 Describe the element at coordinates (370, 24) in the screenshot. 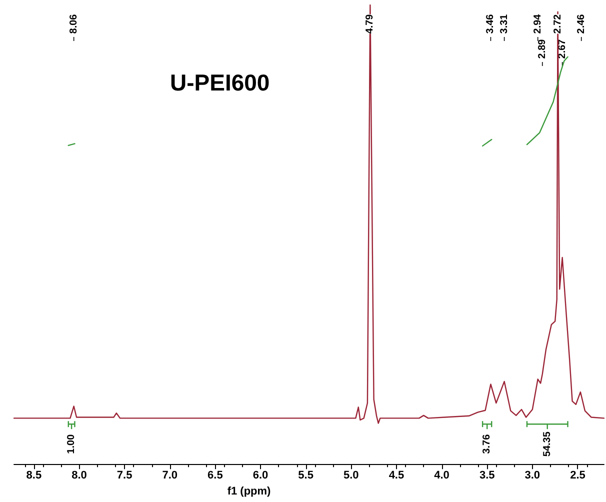

I see `annotation: 4.79` at that location.